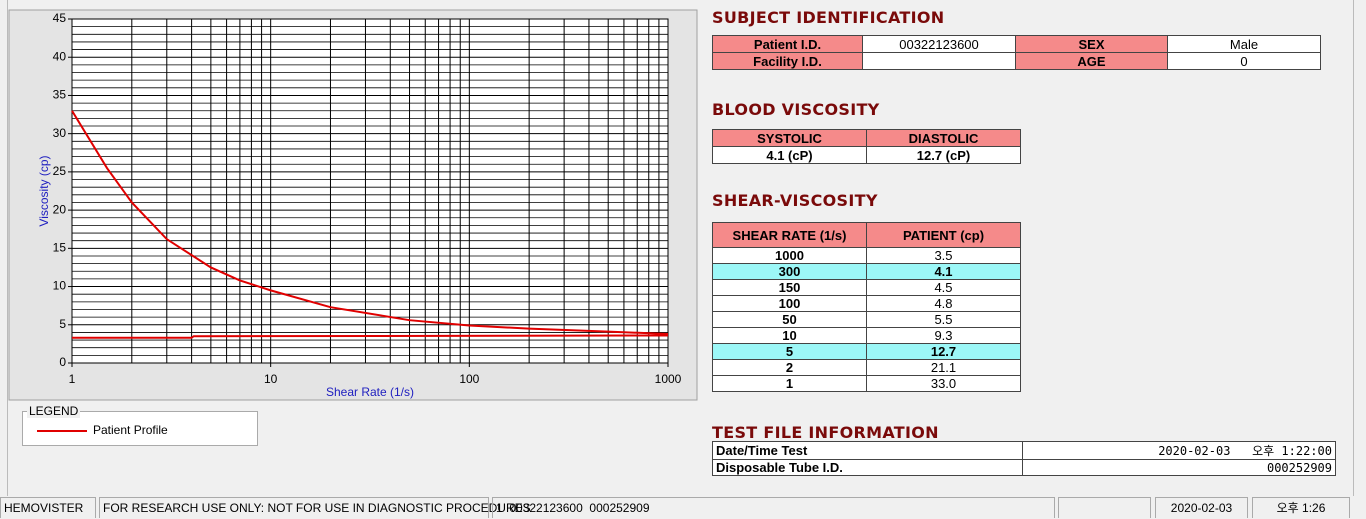 Image resolution: width=1366 pixels, height=519 pixels. I want to click on header-cell: DIASTOLIC, so click(943, 138).